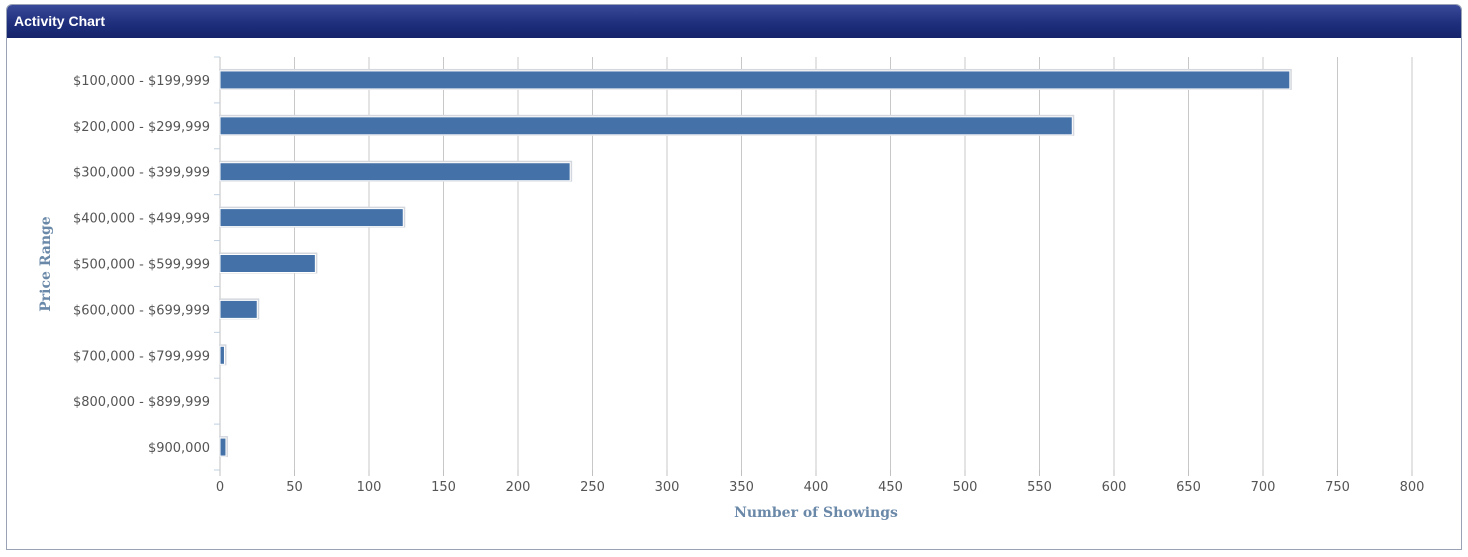 The width and height of the screenshot is (1468, 557). Describe the element at coordinates (369, 487) in the screenshot. I see `x-tick-label: 100` at that location.